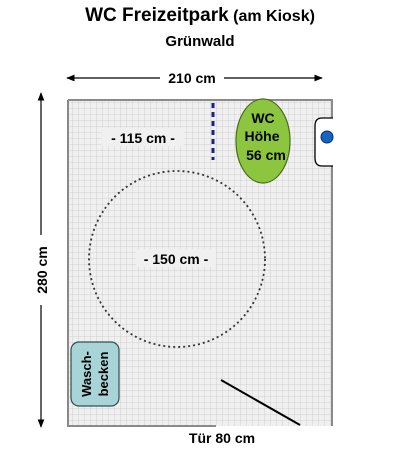 The image size is (400, 450). Describe the element at coordinates (86, 374) in the screenshot. I see `sink-label-line1: Wasch-` at that location.